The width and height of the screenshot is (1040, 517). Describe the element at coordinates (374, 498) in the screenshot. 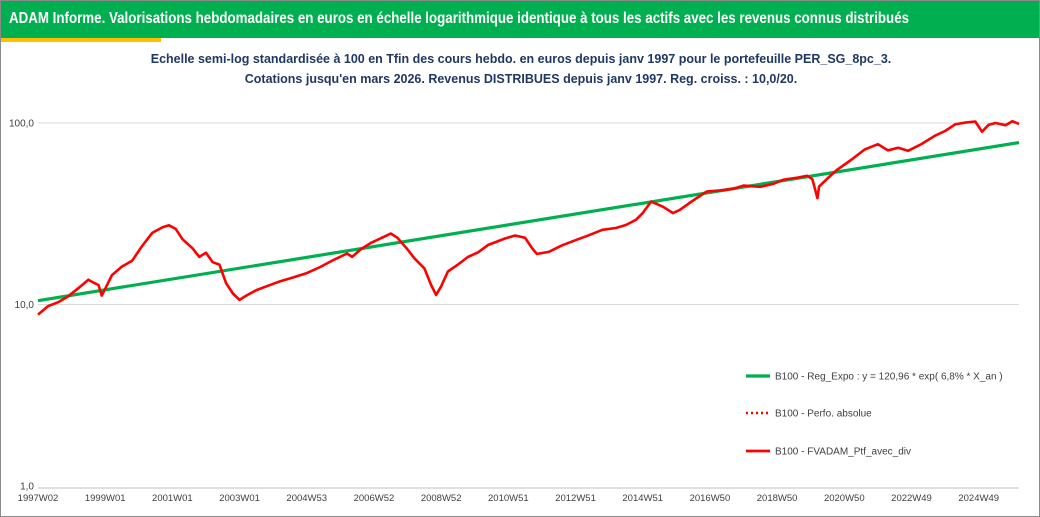

I see `x-tick-label: 2006W52` at that location.